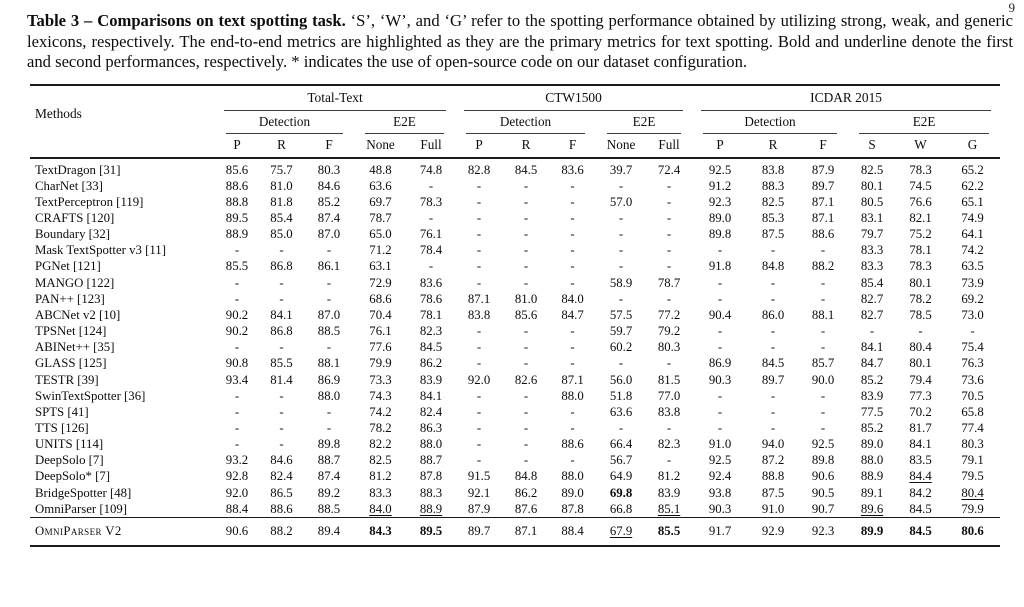 The height and width of the screenshot is (607, 1024). What do you see at coordinates (773, 444) in the screenshot?
I see `value-cell: 94.0` at bounding box center [773, 444].